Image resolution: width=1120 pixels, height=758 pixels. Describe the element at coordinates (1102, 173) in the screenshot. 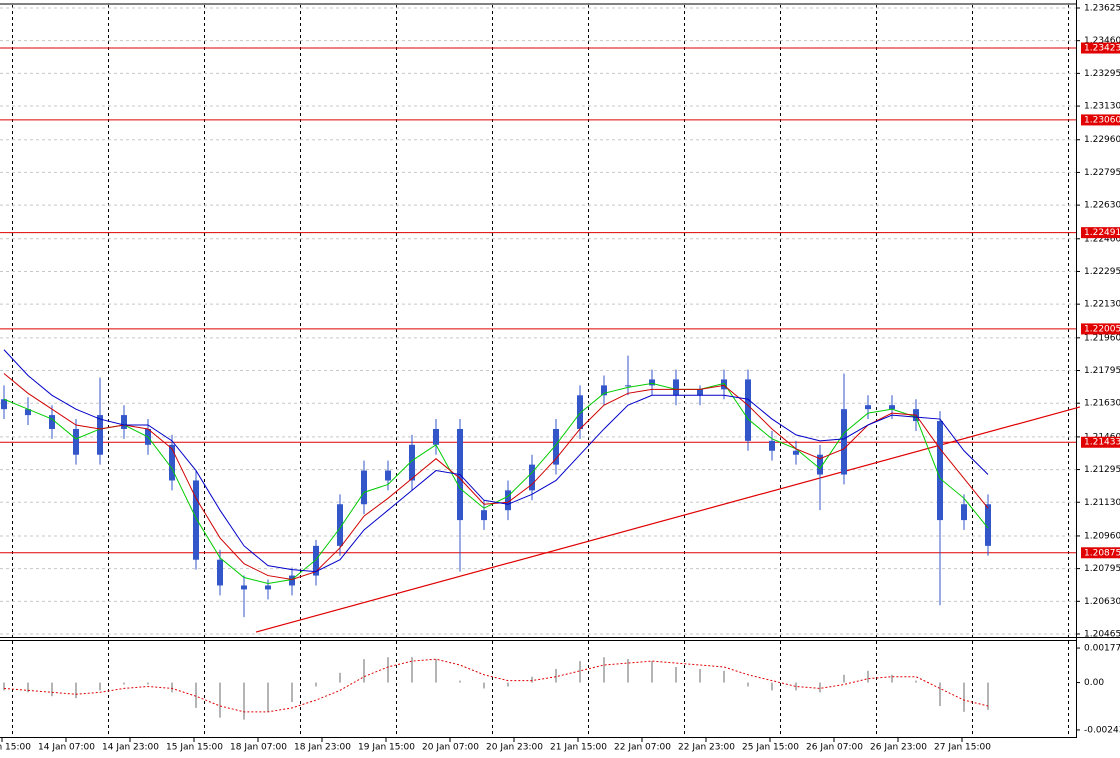

I see `y-tick-label: 1.22795` at that location.